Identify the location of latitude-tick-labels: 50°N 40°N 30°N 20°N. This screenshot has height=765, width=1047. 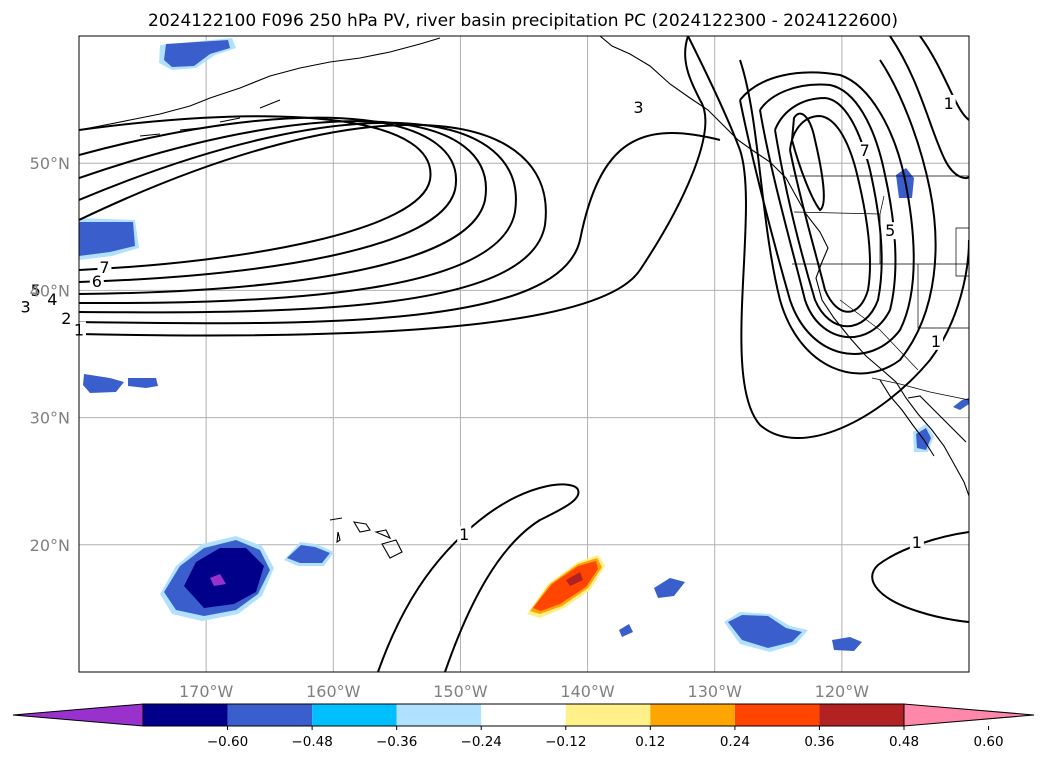
(50, 354).